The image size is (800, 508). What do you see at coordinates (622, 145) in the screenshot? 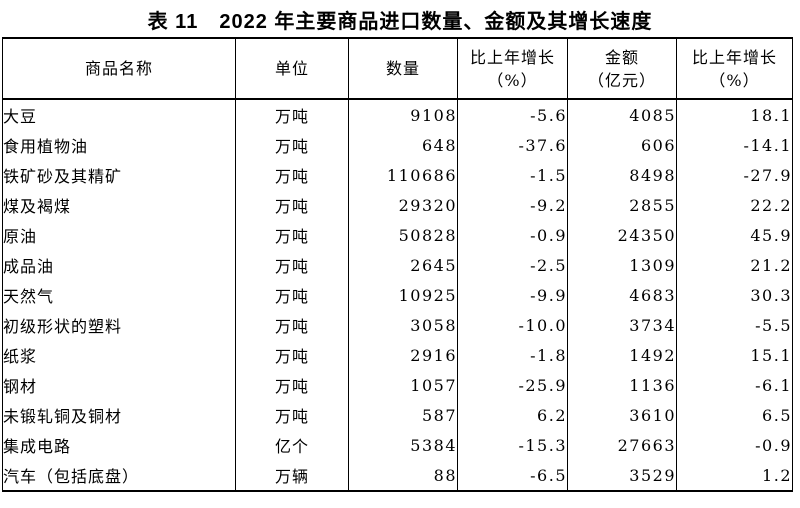
I see `value-cell: 606` at bounding box center [622, 145].